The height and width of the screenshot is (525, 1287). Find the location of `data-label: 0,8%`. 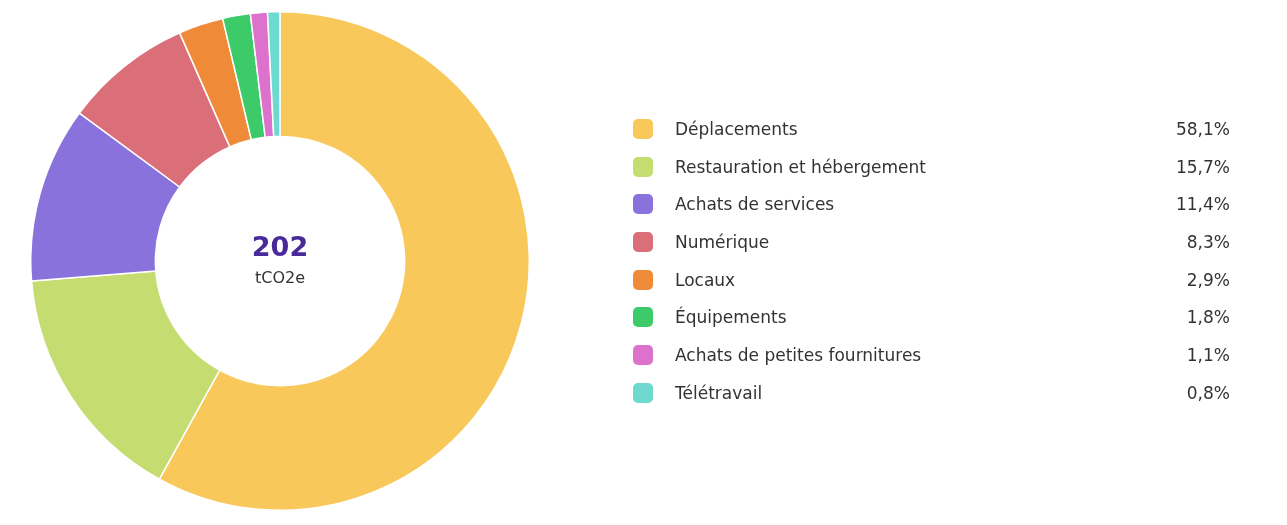

data-label: 0,8% is located at coordinates (1208, 392).